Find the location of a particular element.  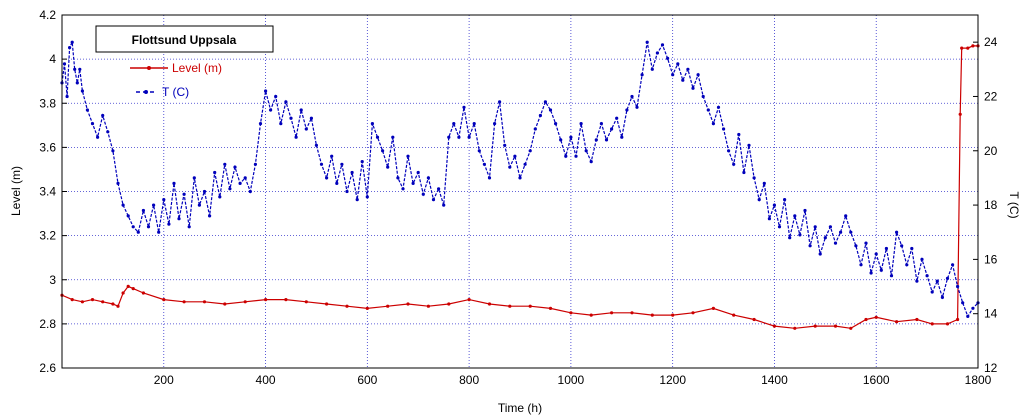

x-tick-label: 1400 is located at coordinates (774, 380).